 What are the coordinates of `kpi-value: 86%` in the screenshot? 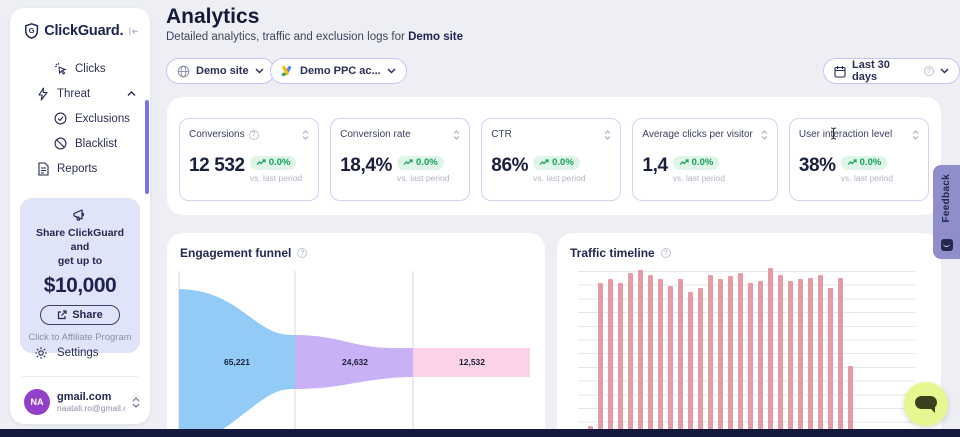 It's located at (510, 165).